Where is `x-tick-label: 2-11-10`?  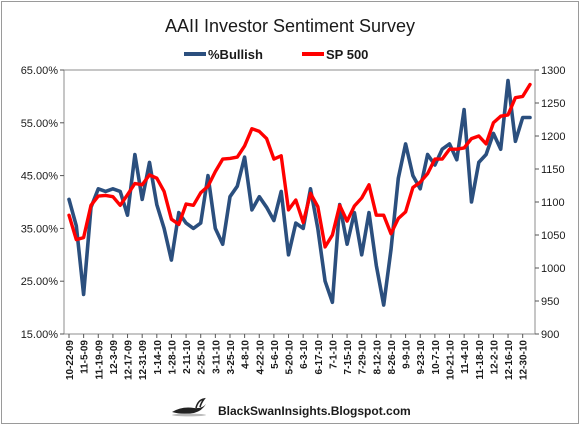 x-tick-label: 2-11-10 is located at coordinates (187, 357).